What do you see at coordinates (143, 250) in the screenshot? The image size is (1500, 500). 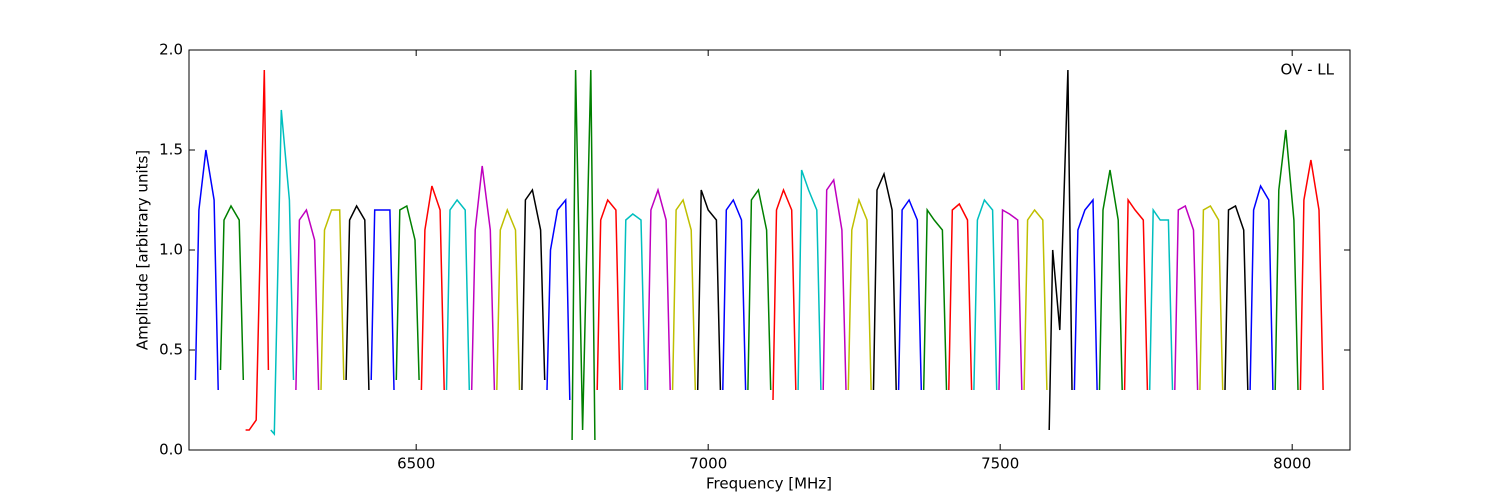 I see `y-axis-label: Amplitude [arbitrary units]` at bounding box center [143, 250].